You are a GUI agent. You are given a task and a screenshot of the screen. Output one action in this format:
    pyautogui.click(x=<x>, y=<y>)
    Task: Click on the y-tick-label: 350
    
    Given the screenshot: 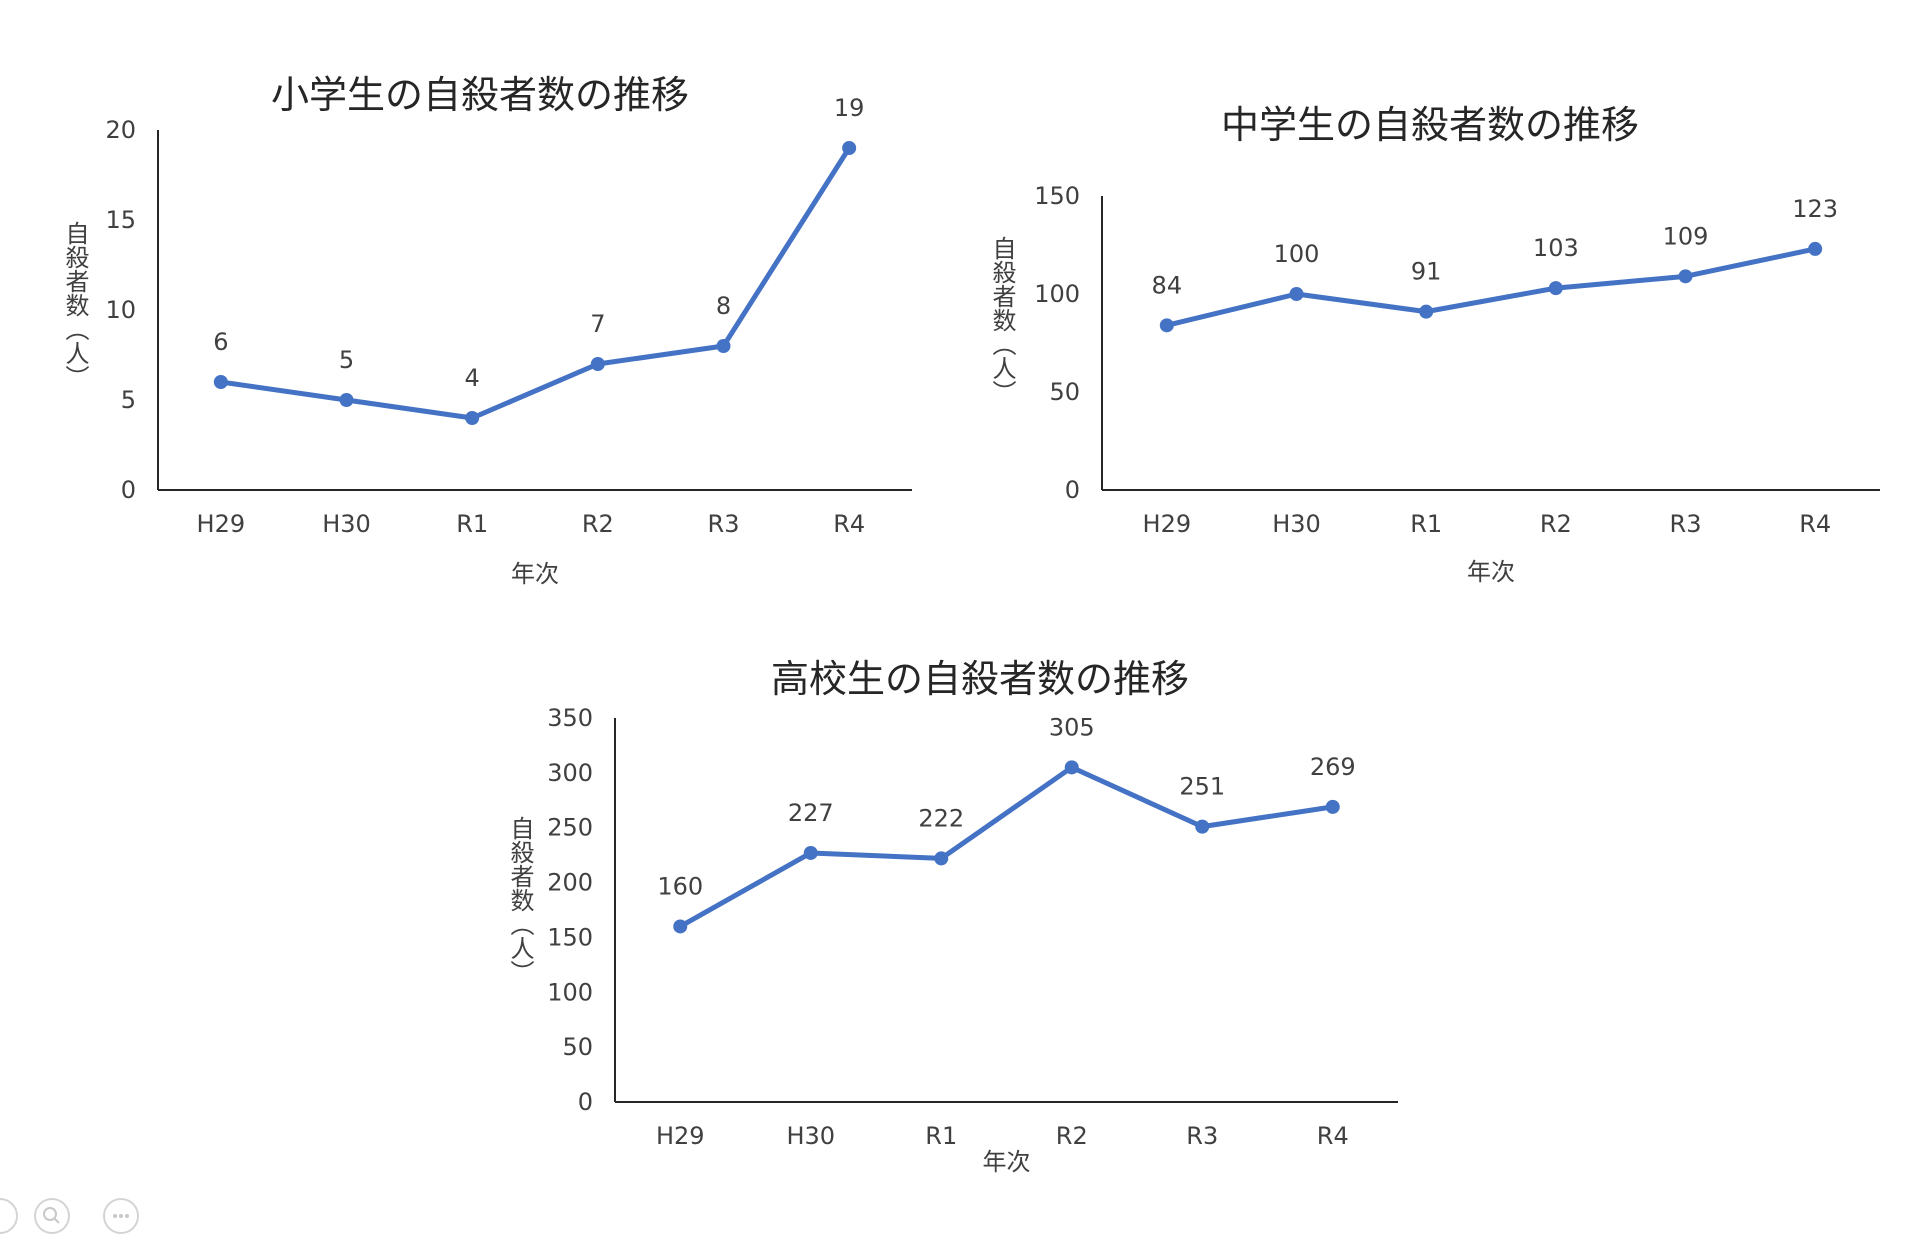 What is the action you would take?
    pyautogui.click(x=570, y=718)
    